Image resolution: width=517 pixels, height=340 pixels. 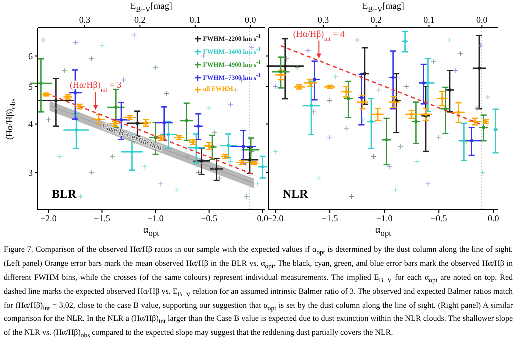 I want to click on y-tick-label: 3, so click(x=31, y=173).